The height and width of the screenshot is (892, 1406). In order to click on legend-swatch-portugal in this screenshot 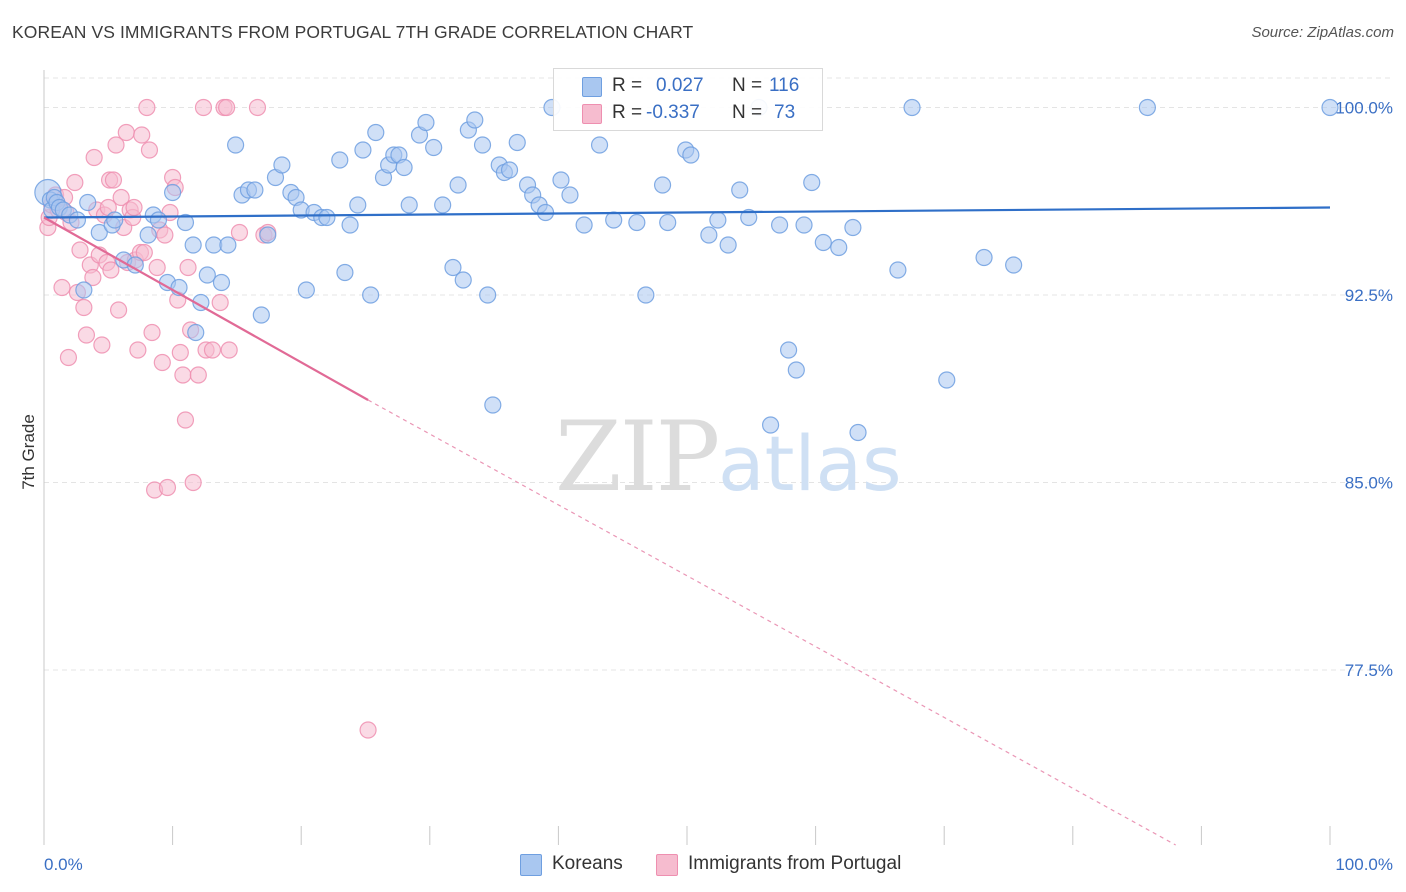, I will do `click(592, 114)`.